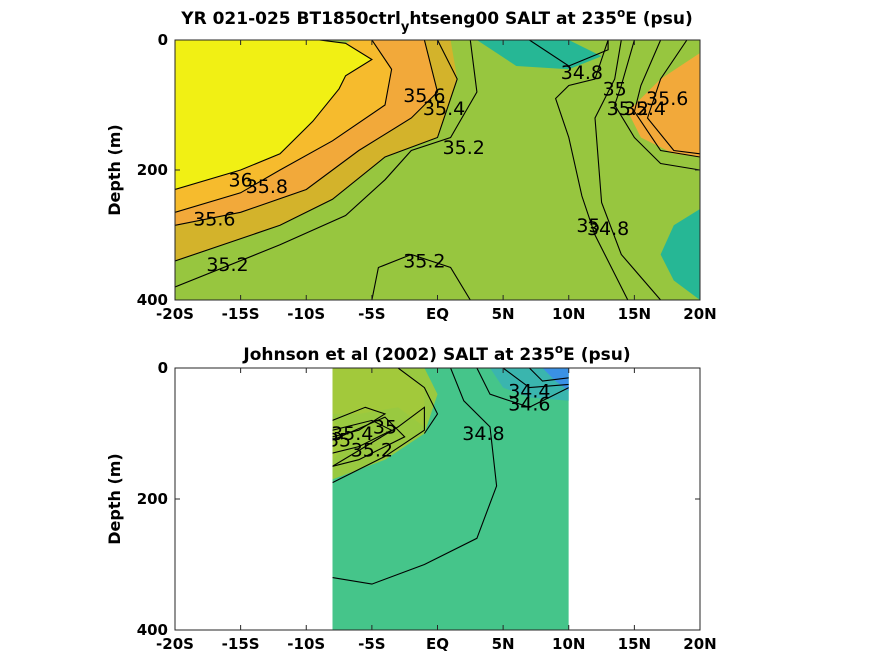 This screenshot has height=656, width=875. What do you see at coordinates (529, 405) in the screenshot?
I see `contour-label: 34.6` at bounding box center [529, 405].